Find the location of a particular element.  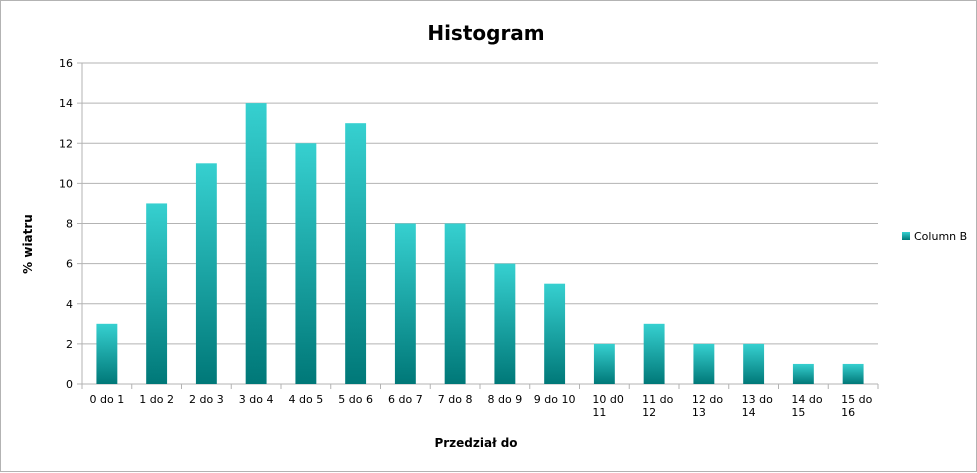

x-tick-label-line: 11 do is located at coordinates (657, 399).